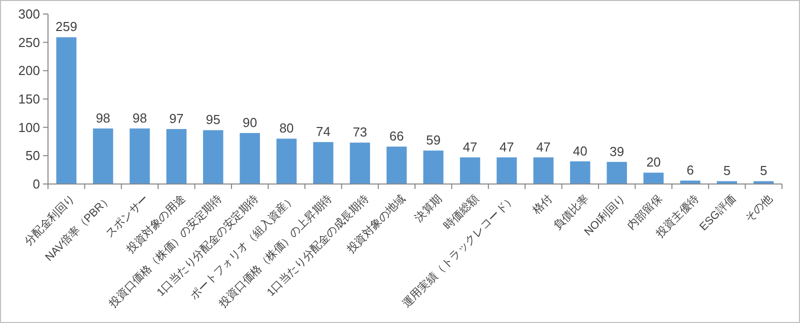  I want to click on data-label: 20, so click(653, 162).